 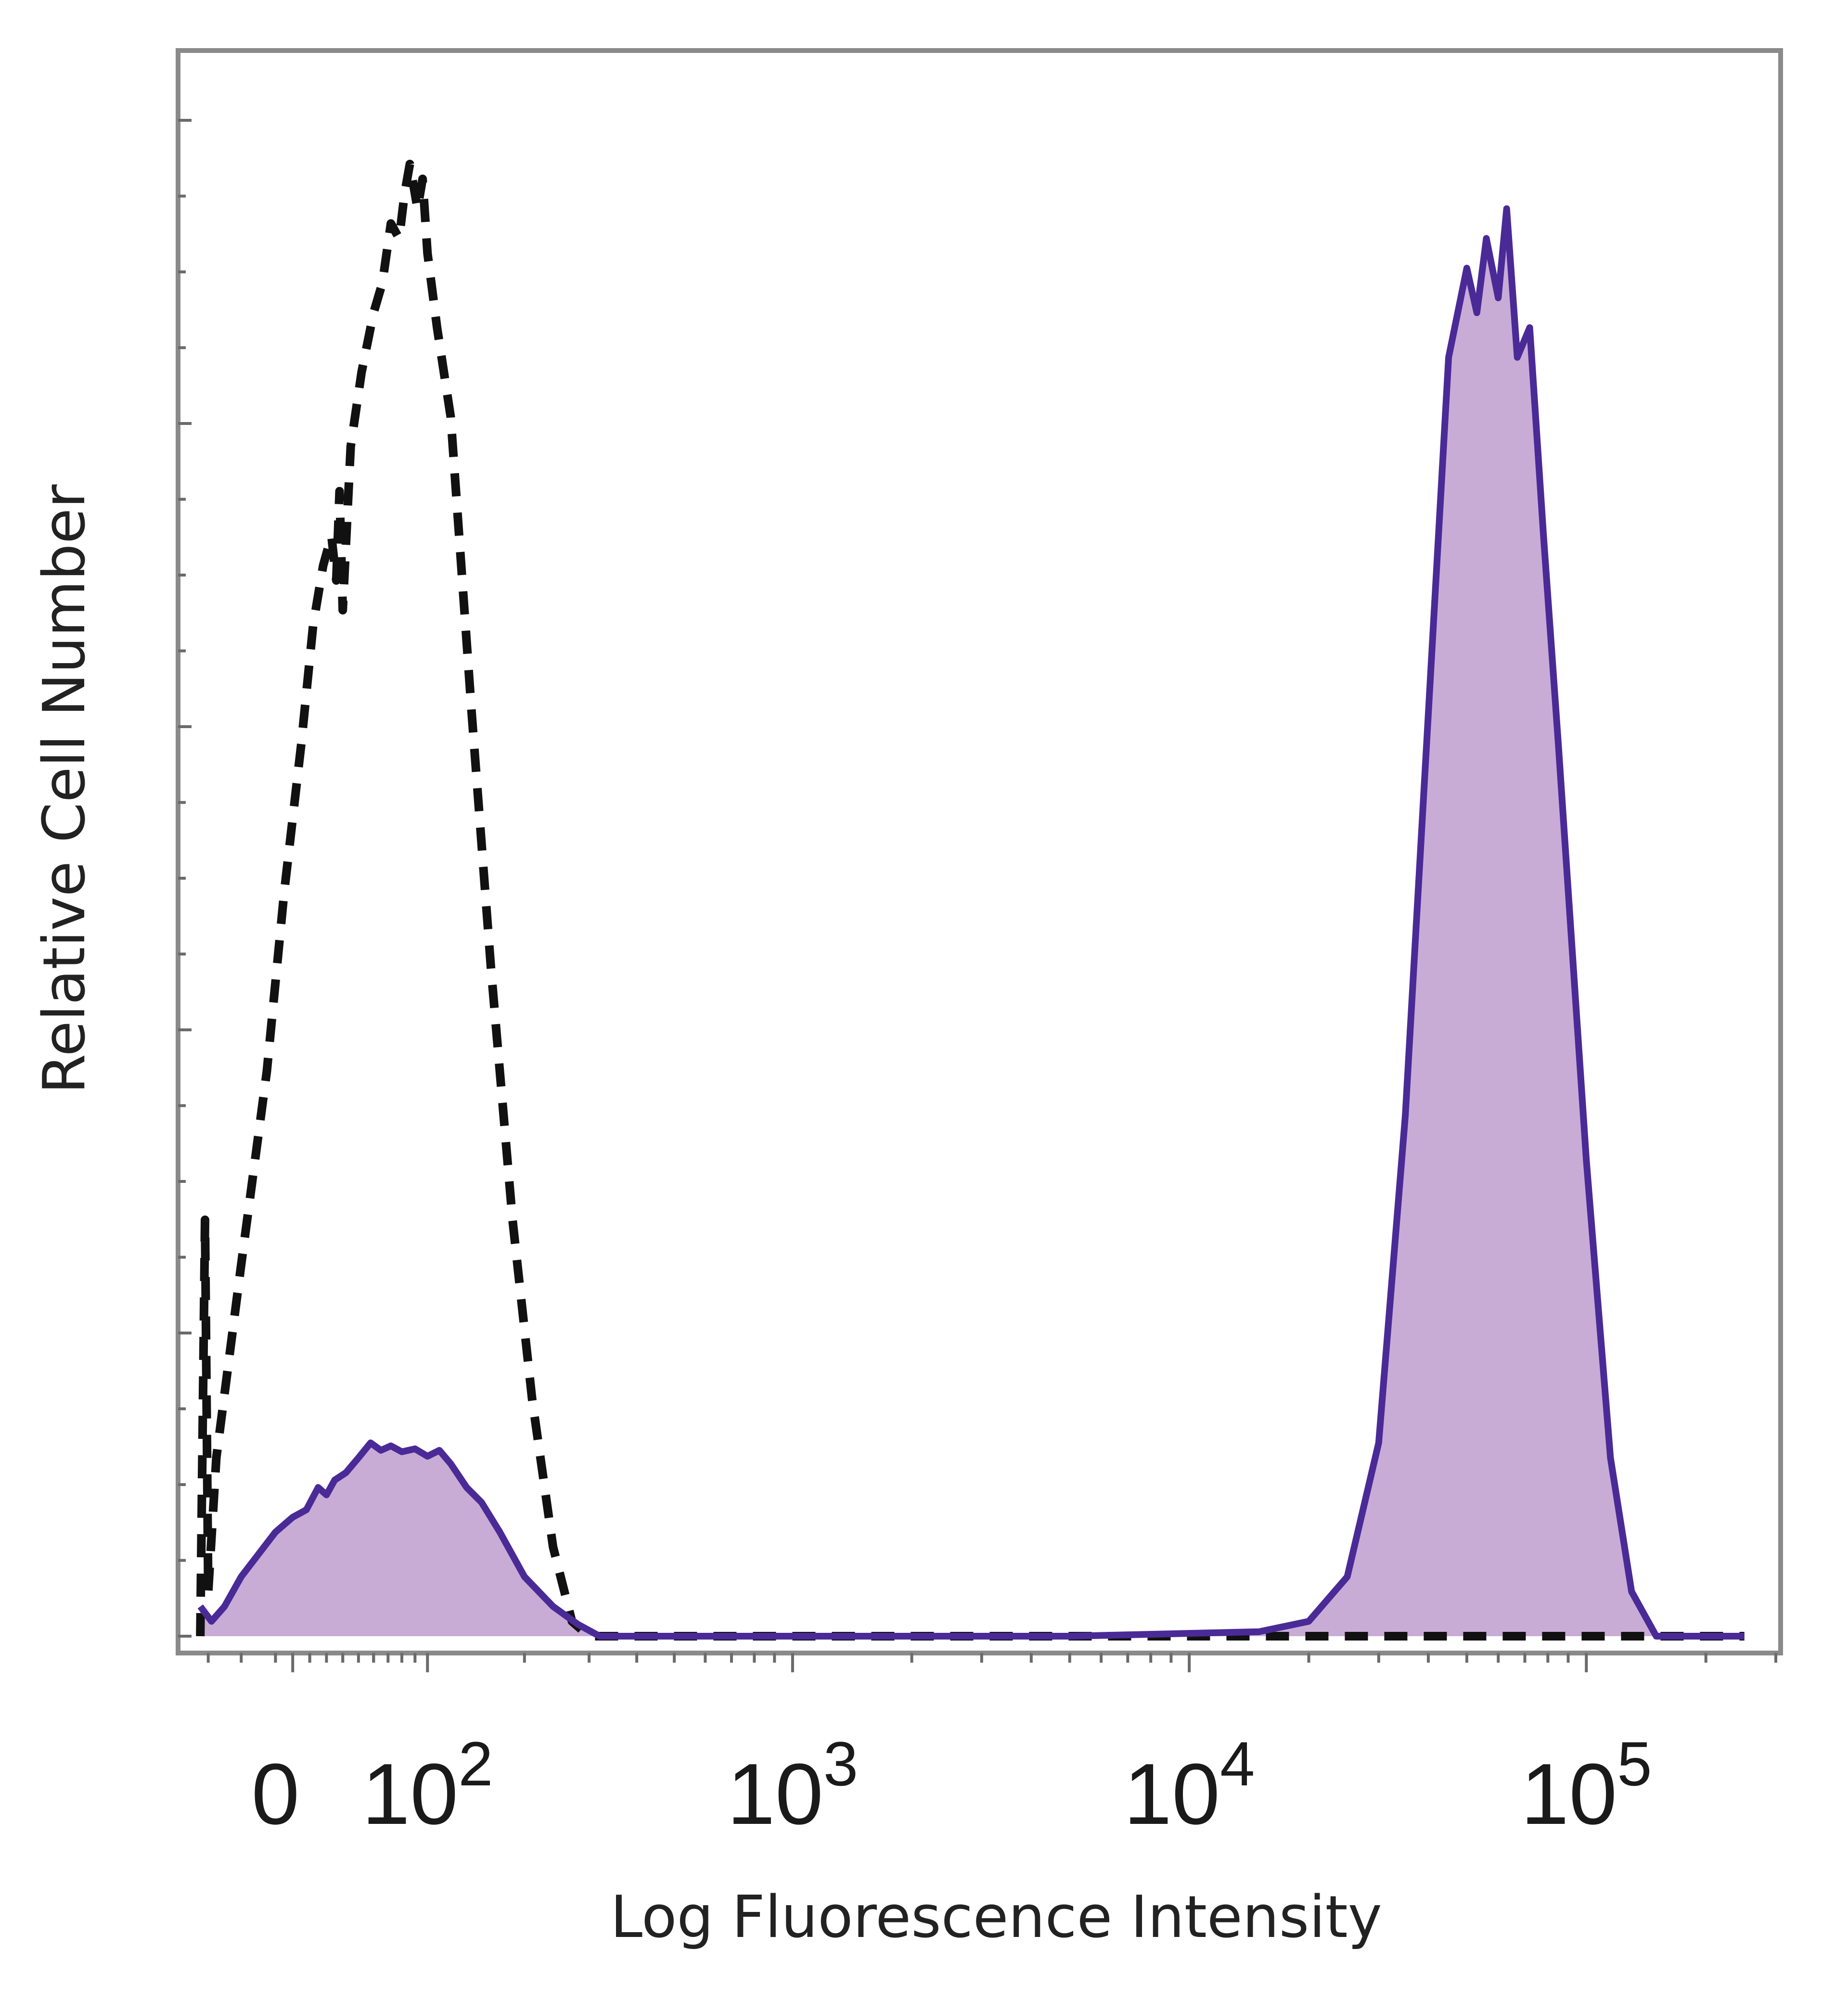 What do you see at coordinates (1189, 1786) in the screenshot?
I see `x-tick-label: 10⁴` at bounding box center [1189, 1786].